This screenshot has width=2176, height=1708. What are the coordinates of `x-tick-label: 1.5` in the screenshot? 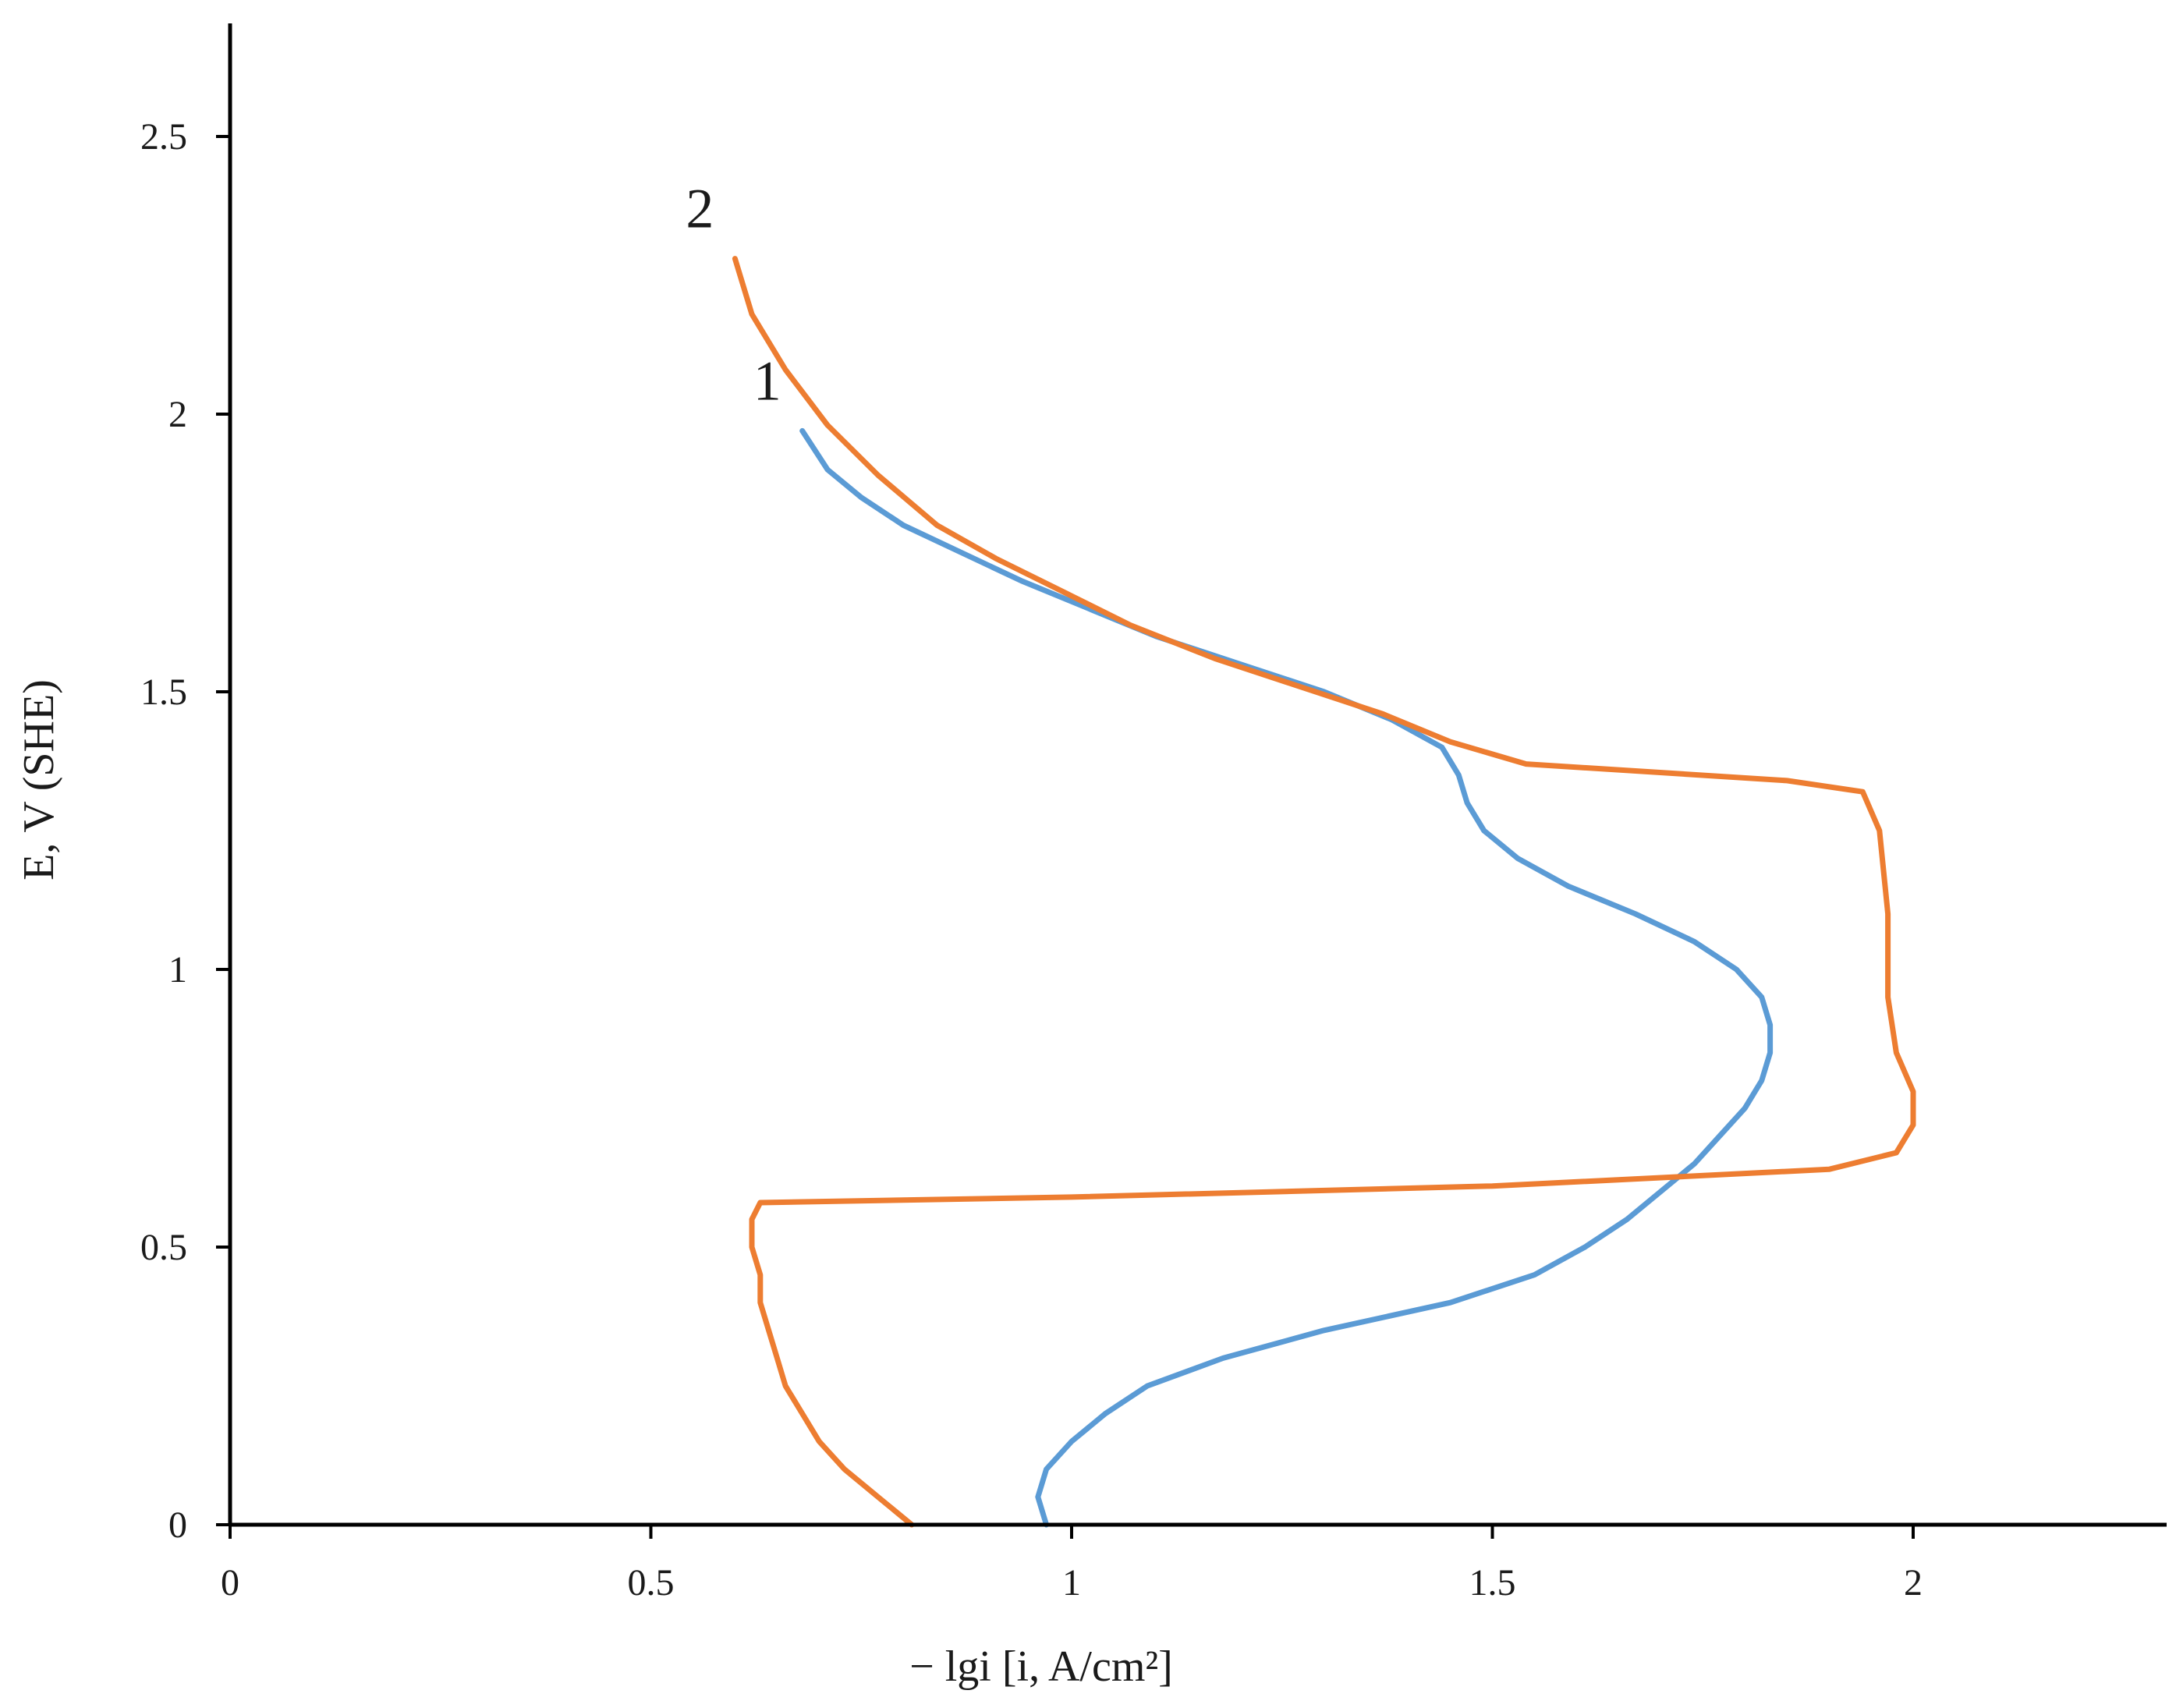 It's located at (1493, 1582).